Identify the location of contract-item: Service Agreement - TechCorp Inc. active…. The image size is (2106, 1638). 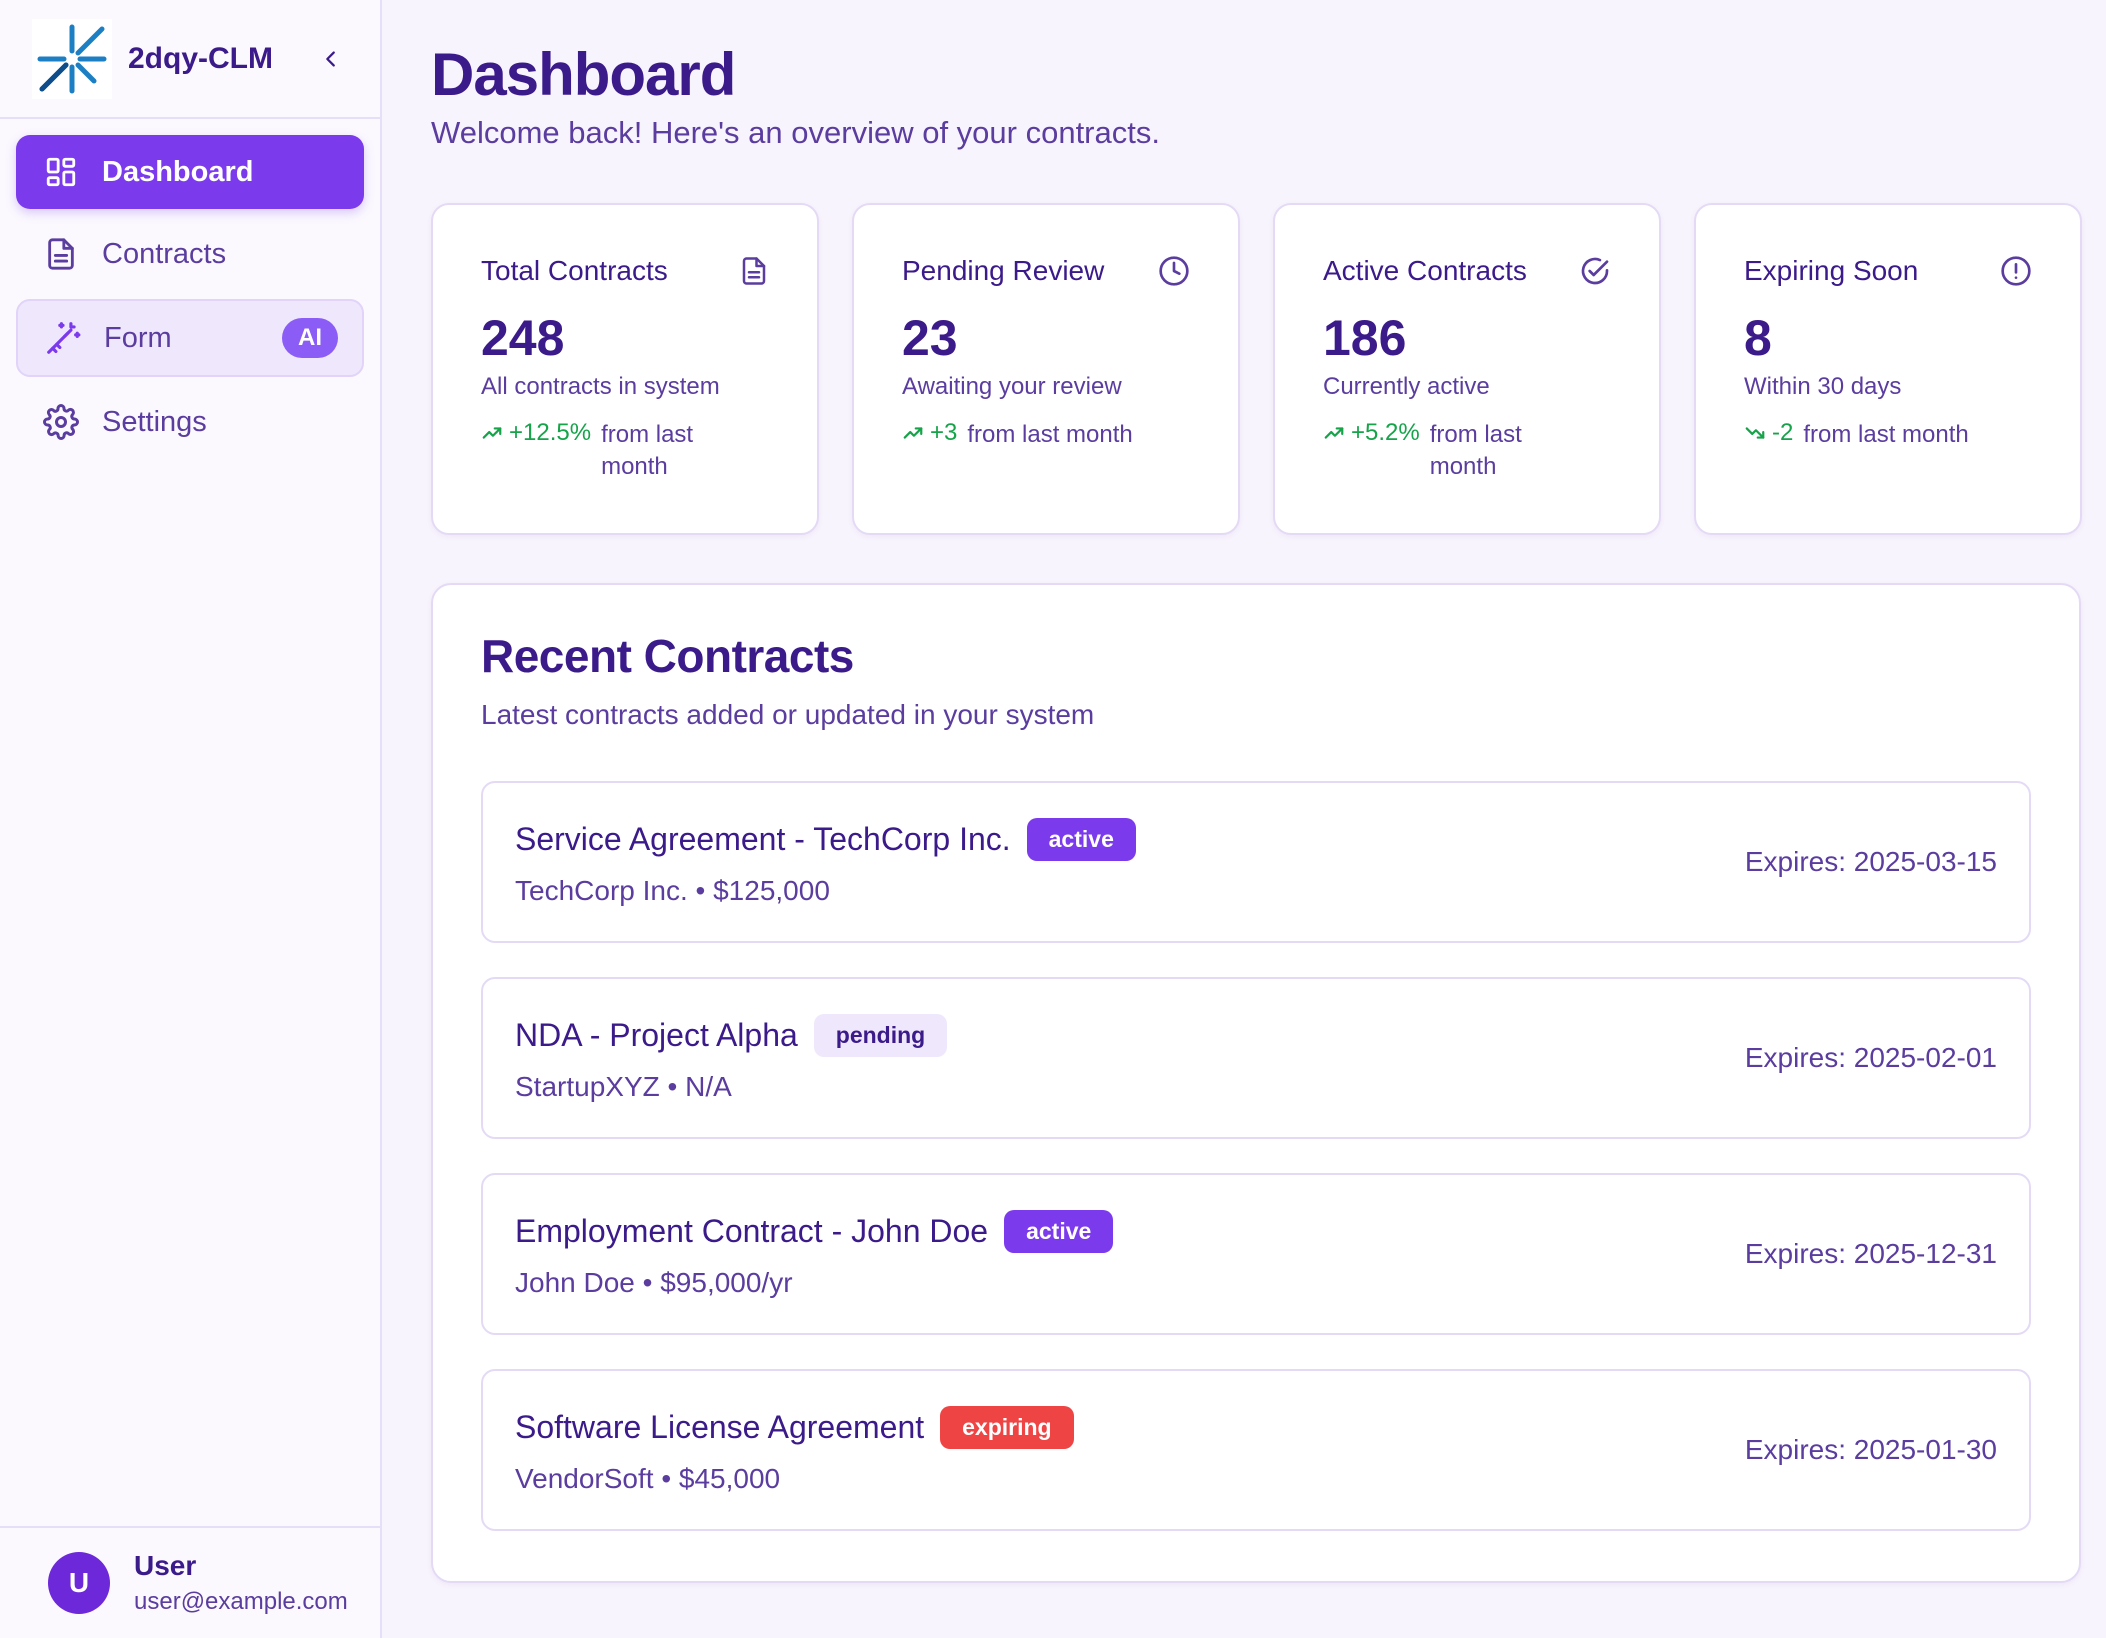
(1256, 862).